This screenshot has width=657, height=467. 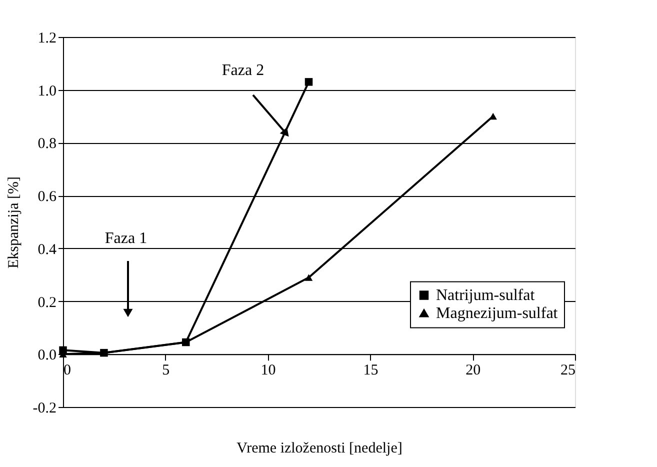 I want to click on x-tick-label: 0, so click(x=67, y=370).